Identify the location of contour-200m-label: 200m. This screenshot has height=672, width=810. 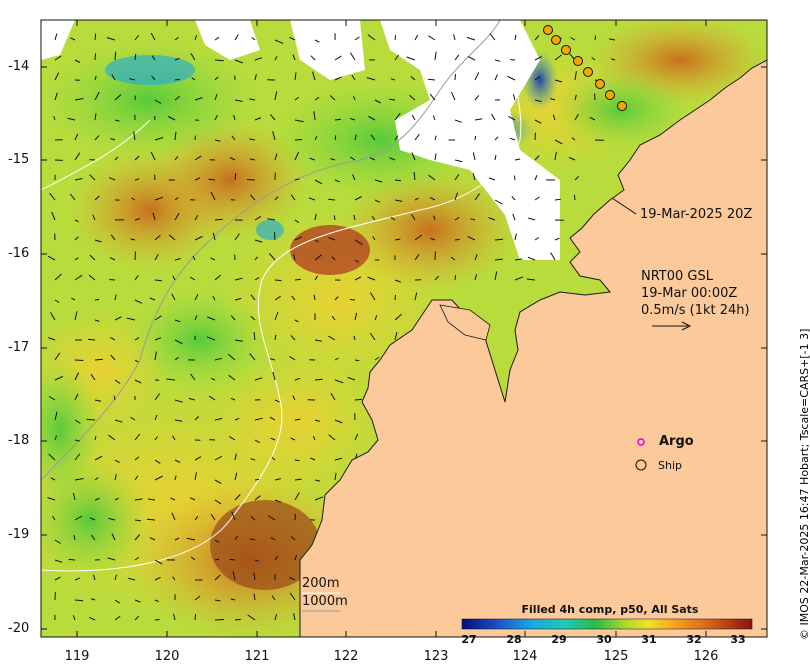
(321, 583).